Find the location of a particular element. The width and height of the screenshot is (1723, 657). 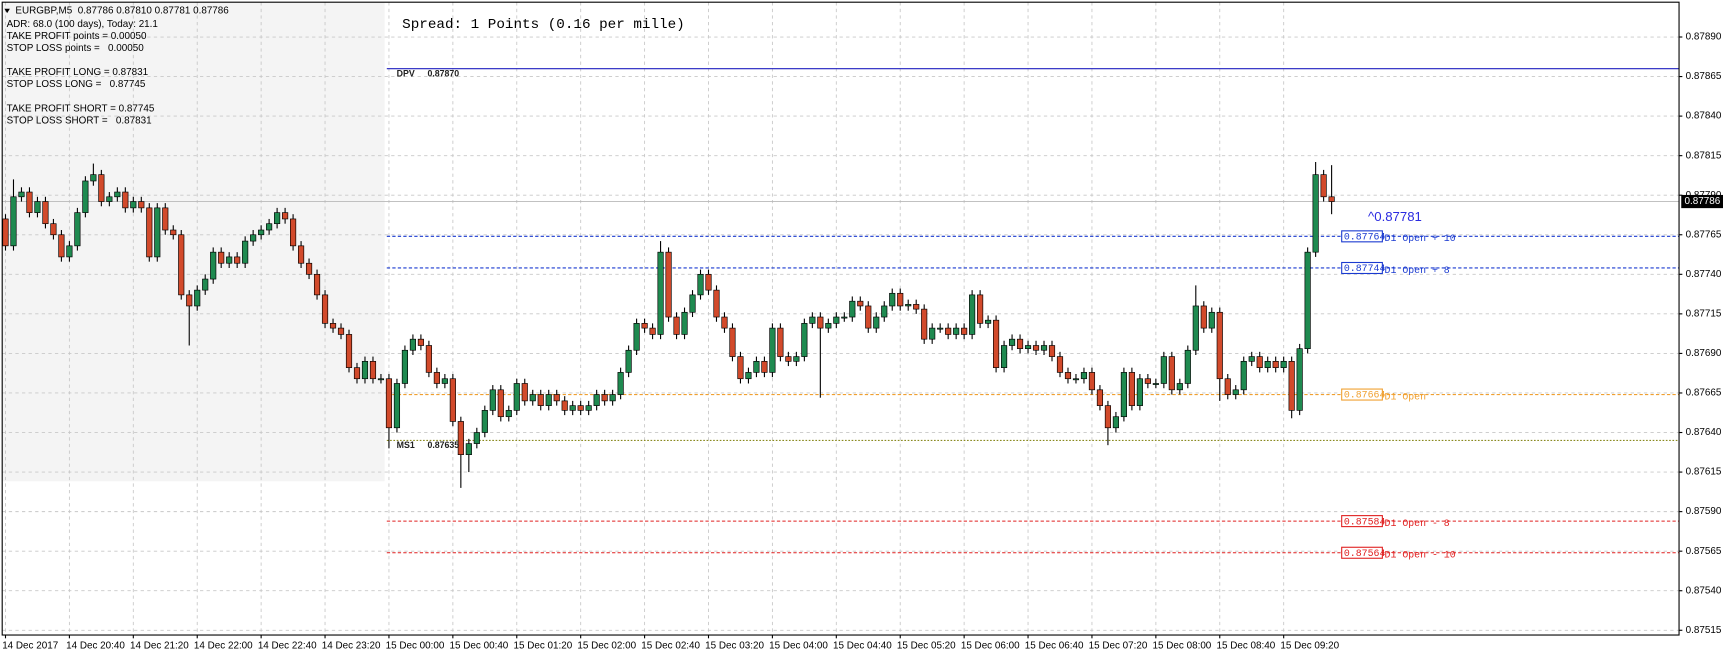

info-line: TAKE PROFIT LONG = 0.87831 is located at coordinates (78, 72).